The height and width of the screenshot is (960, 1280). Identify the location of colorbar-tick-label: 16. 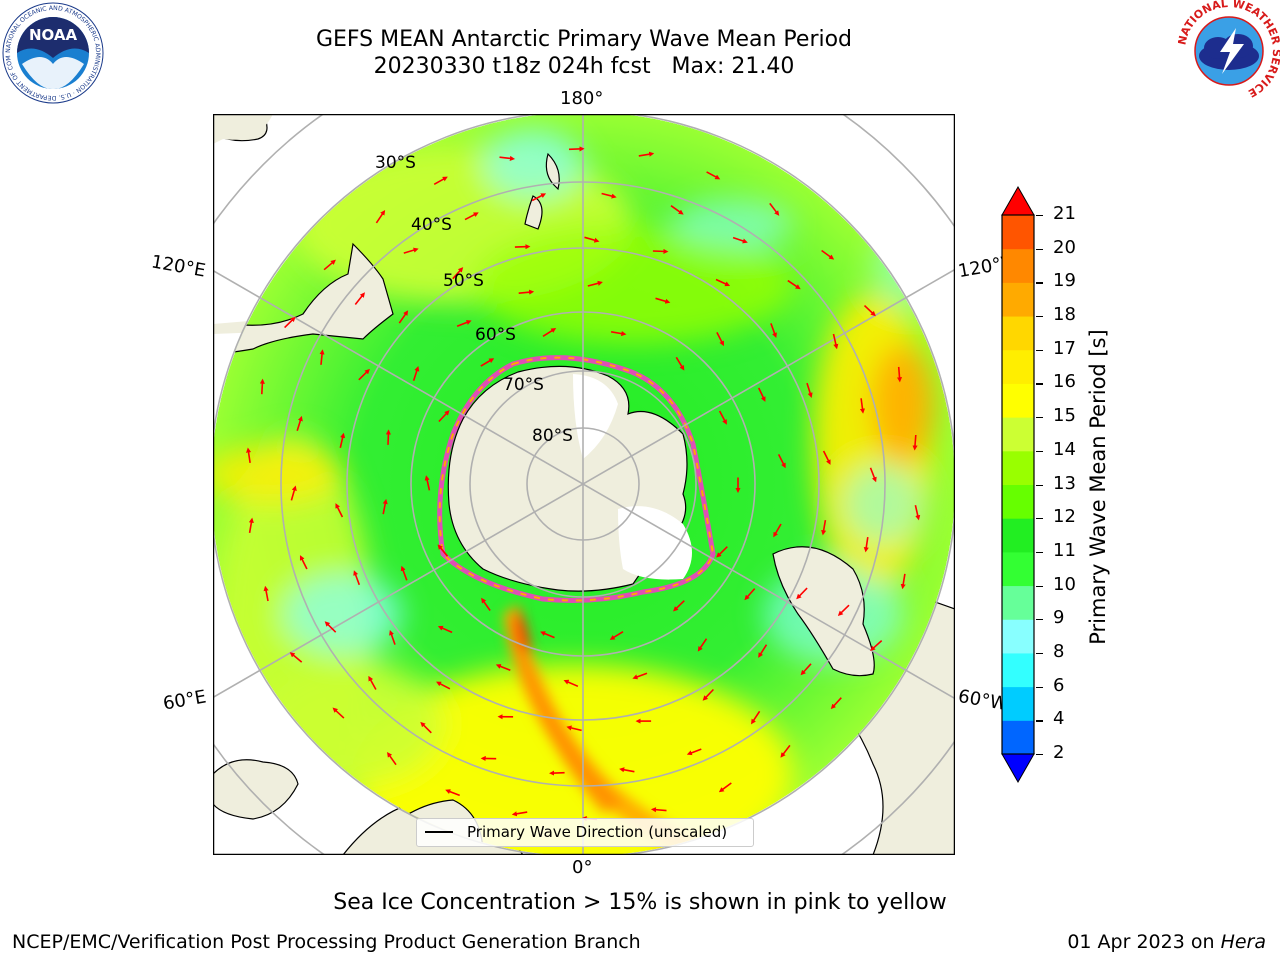
(1064, 382).